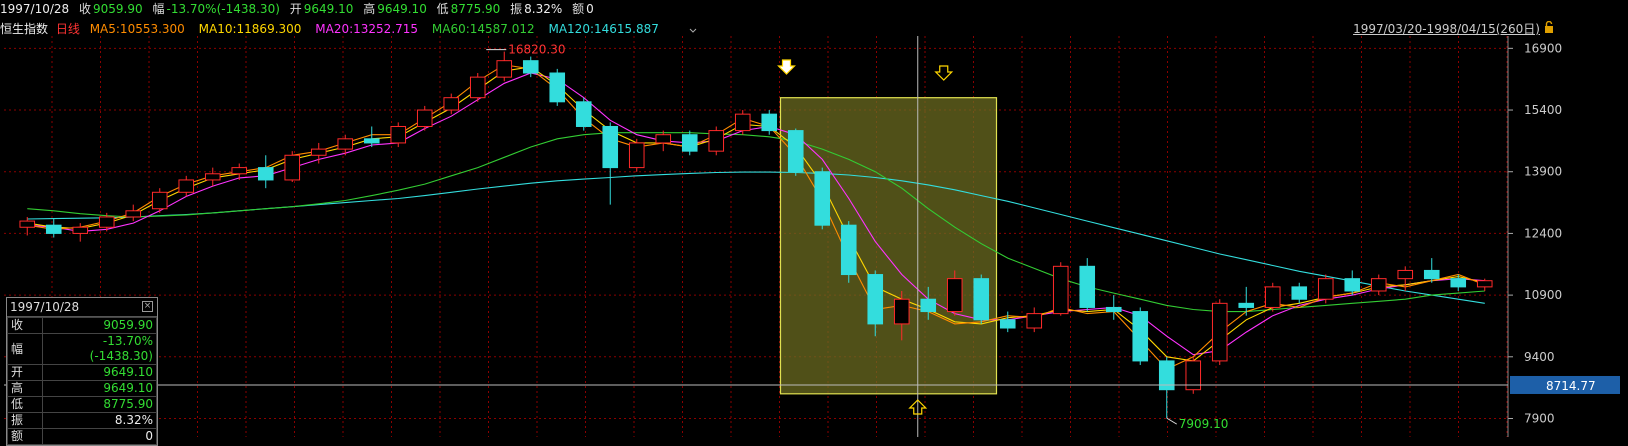 This screenshot has width=1628, height=446. What do you see at coordinates (82, 325) in the screenshot?
I see `info-row: 收 9059.90` at bounding box center [82, 325].